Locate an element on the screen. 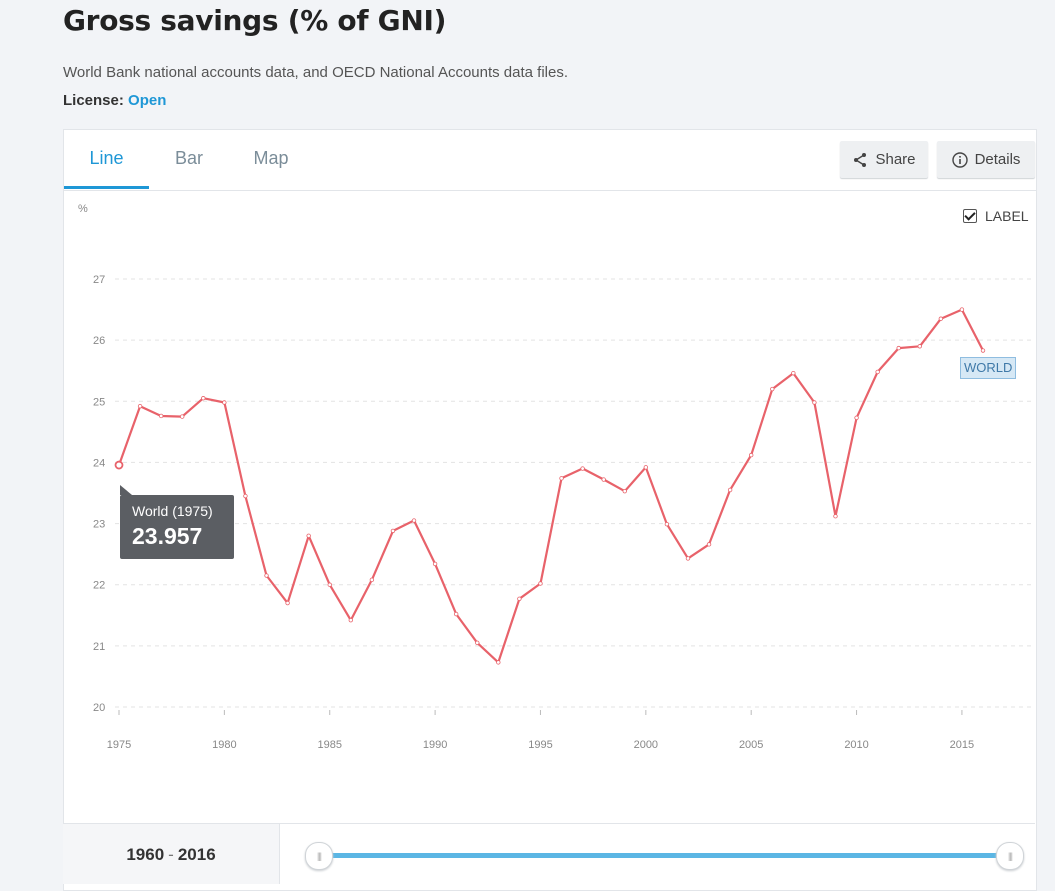 This screenshot has width=1055, height=891. y-tick-label: 23 is located at coordinates (99, 525).